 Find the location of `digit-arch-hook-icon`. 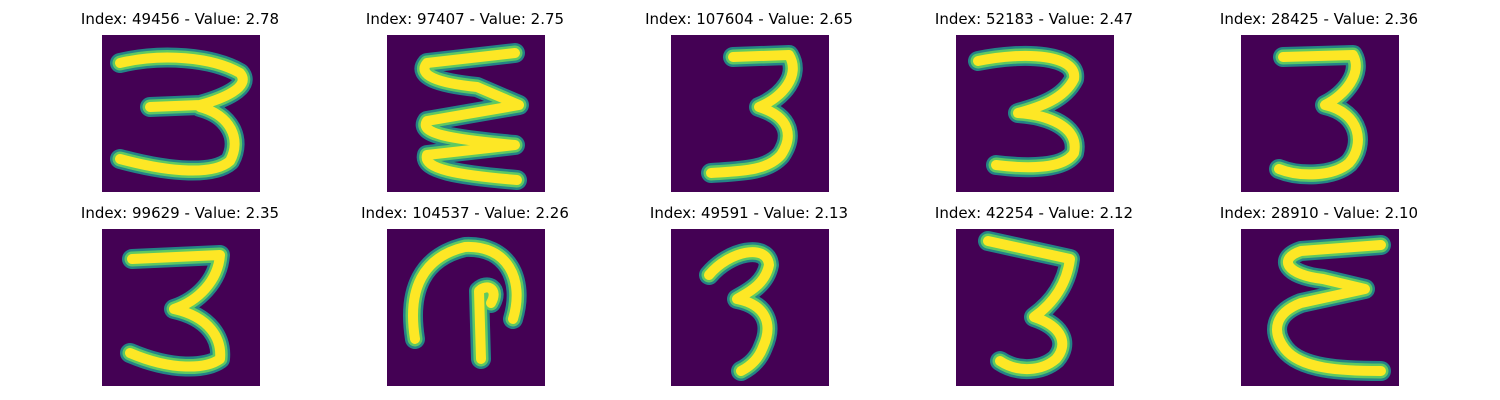

digit-arch-hook-icon is located at coordinates (466, 307).